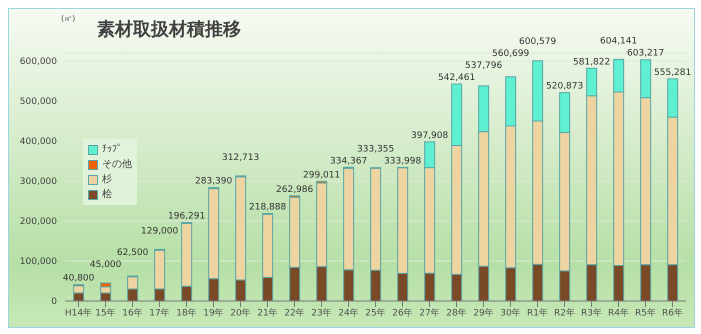 This screenshot has height=334, width=701. I want to click on y-tick-label: 500,000, so click(39, 102).